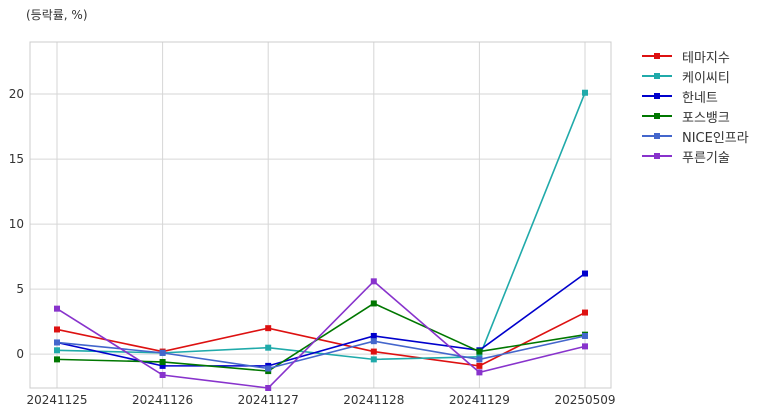 This screenshot has height=416, width=769. What do you see at coordinates (479, 400) in the screenshot?
I see `x-tick-label: 20241129` at bounding box center [479, 400].